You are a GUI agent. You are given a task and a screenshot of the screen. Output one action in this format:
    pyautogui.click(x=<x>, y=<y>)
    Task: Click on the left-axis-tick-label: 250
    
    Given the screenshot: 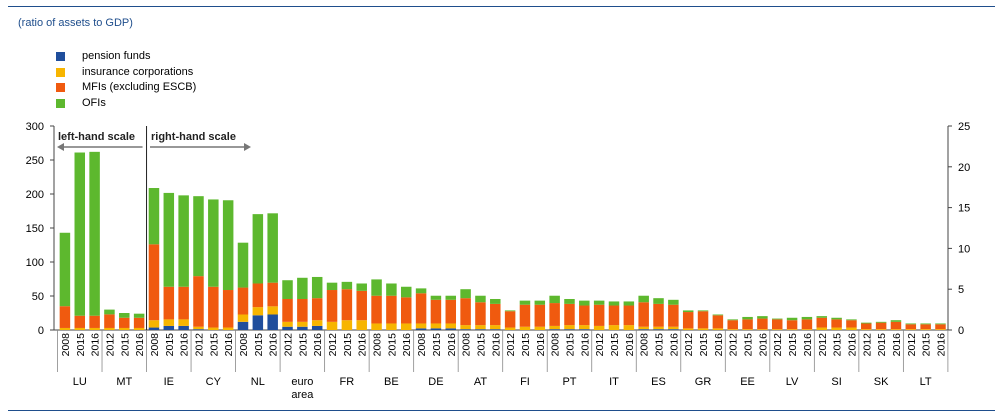 What is the action you would take?
    pyautogui.click(x=35, y=161)
    